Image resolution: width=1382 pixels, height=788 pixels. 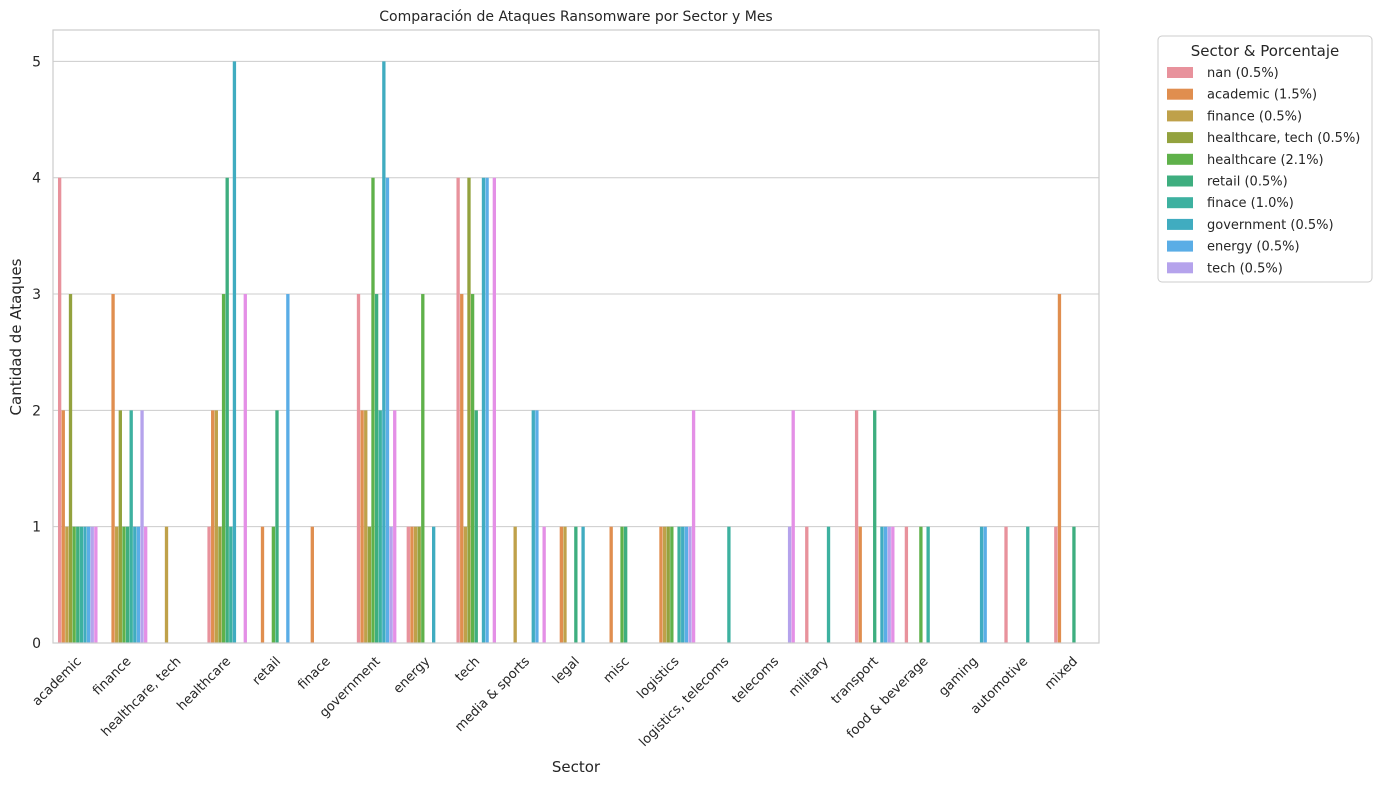 I want to click on x-tick-label: finance, so click(x=112, y=676).